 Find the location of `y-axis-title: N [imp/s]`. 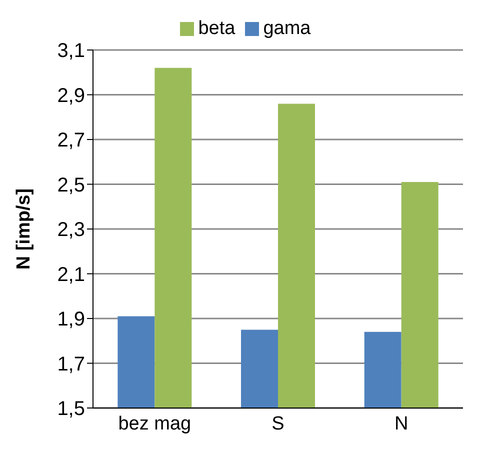

y-axis-title: N [imp/s] is located at coordinates (24, 229).